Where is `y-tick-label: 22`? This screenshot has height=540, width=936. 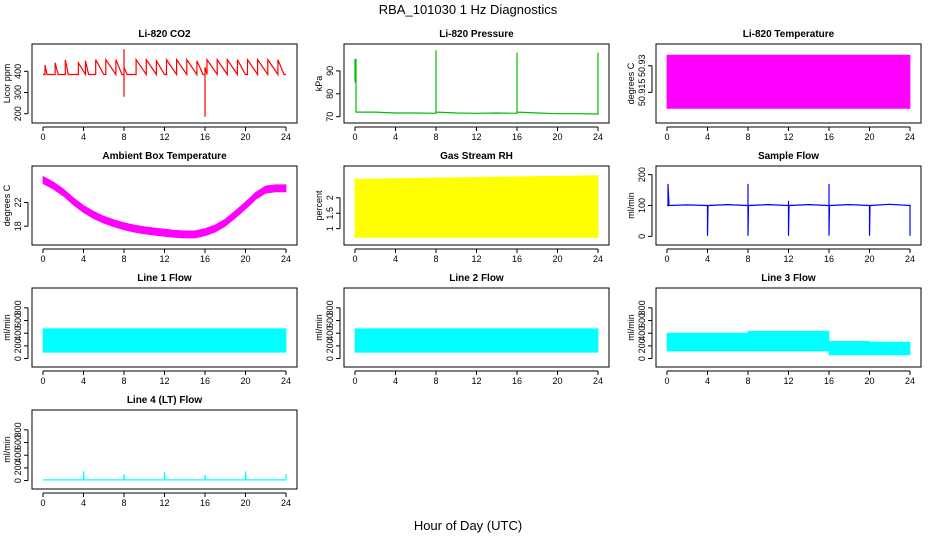 y-tick-label: 22 is located at coordinates (18, 203).